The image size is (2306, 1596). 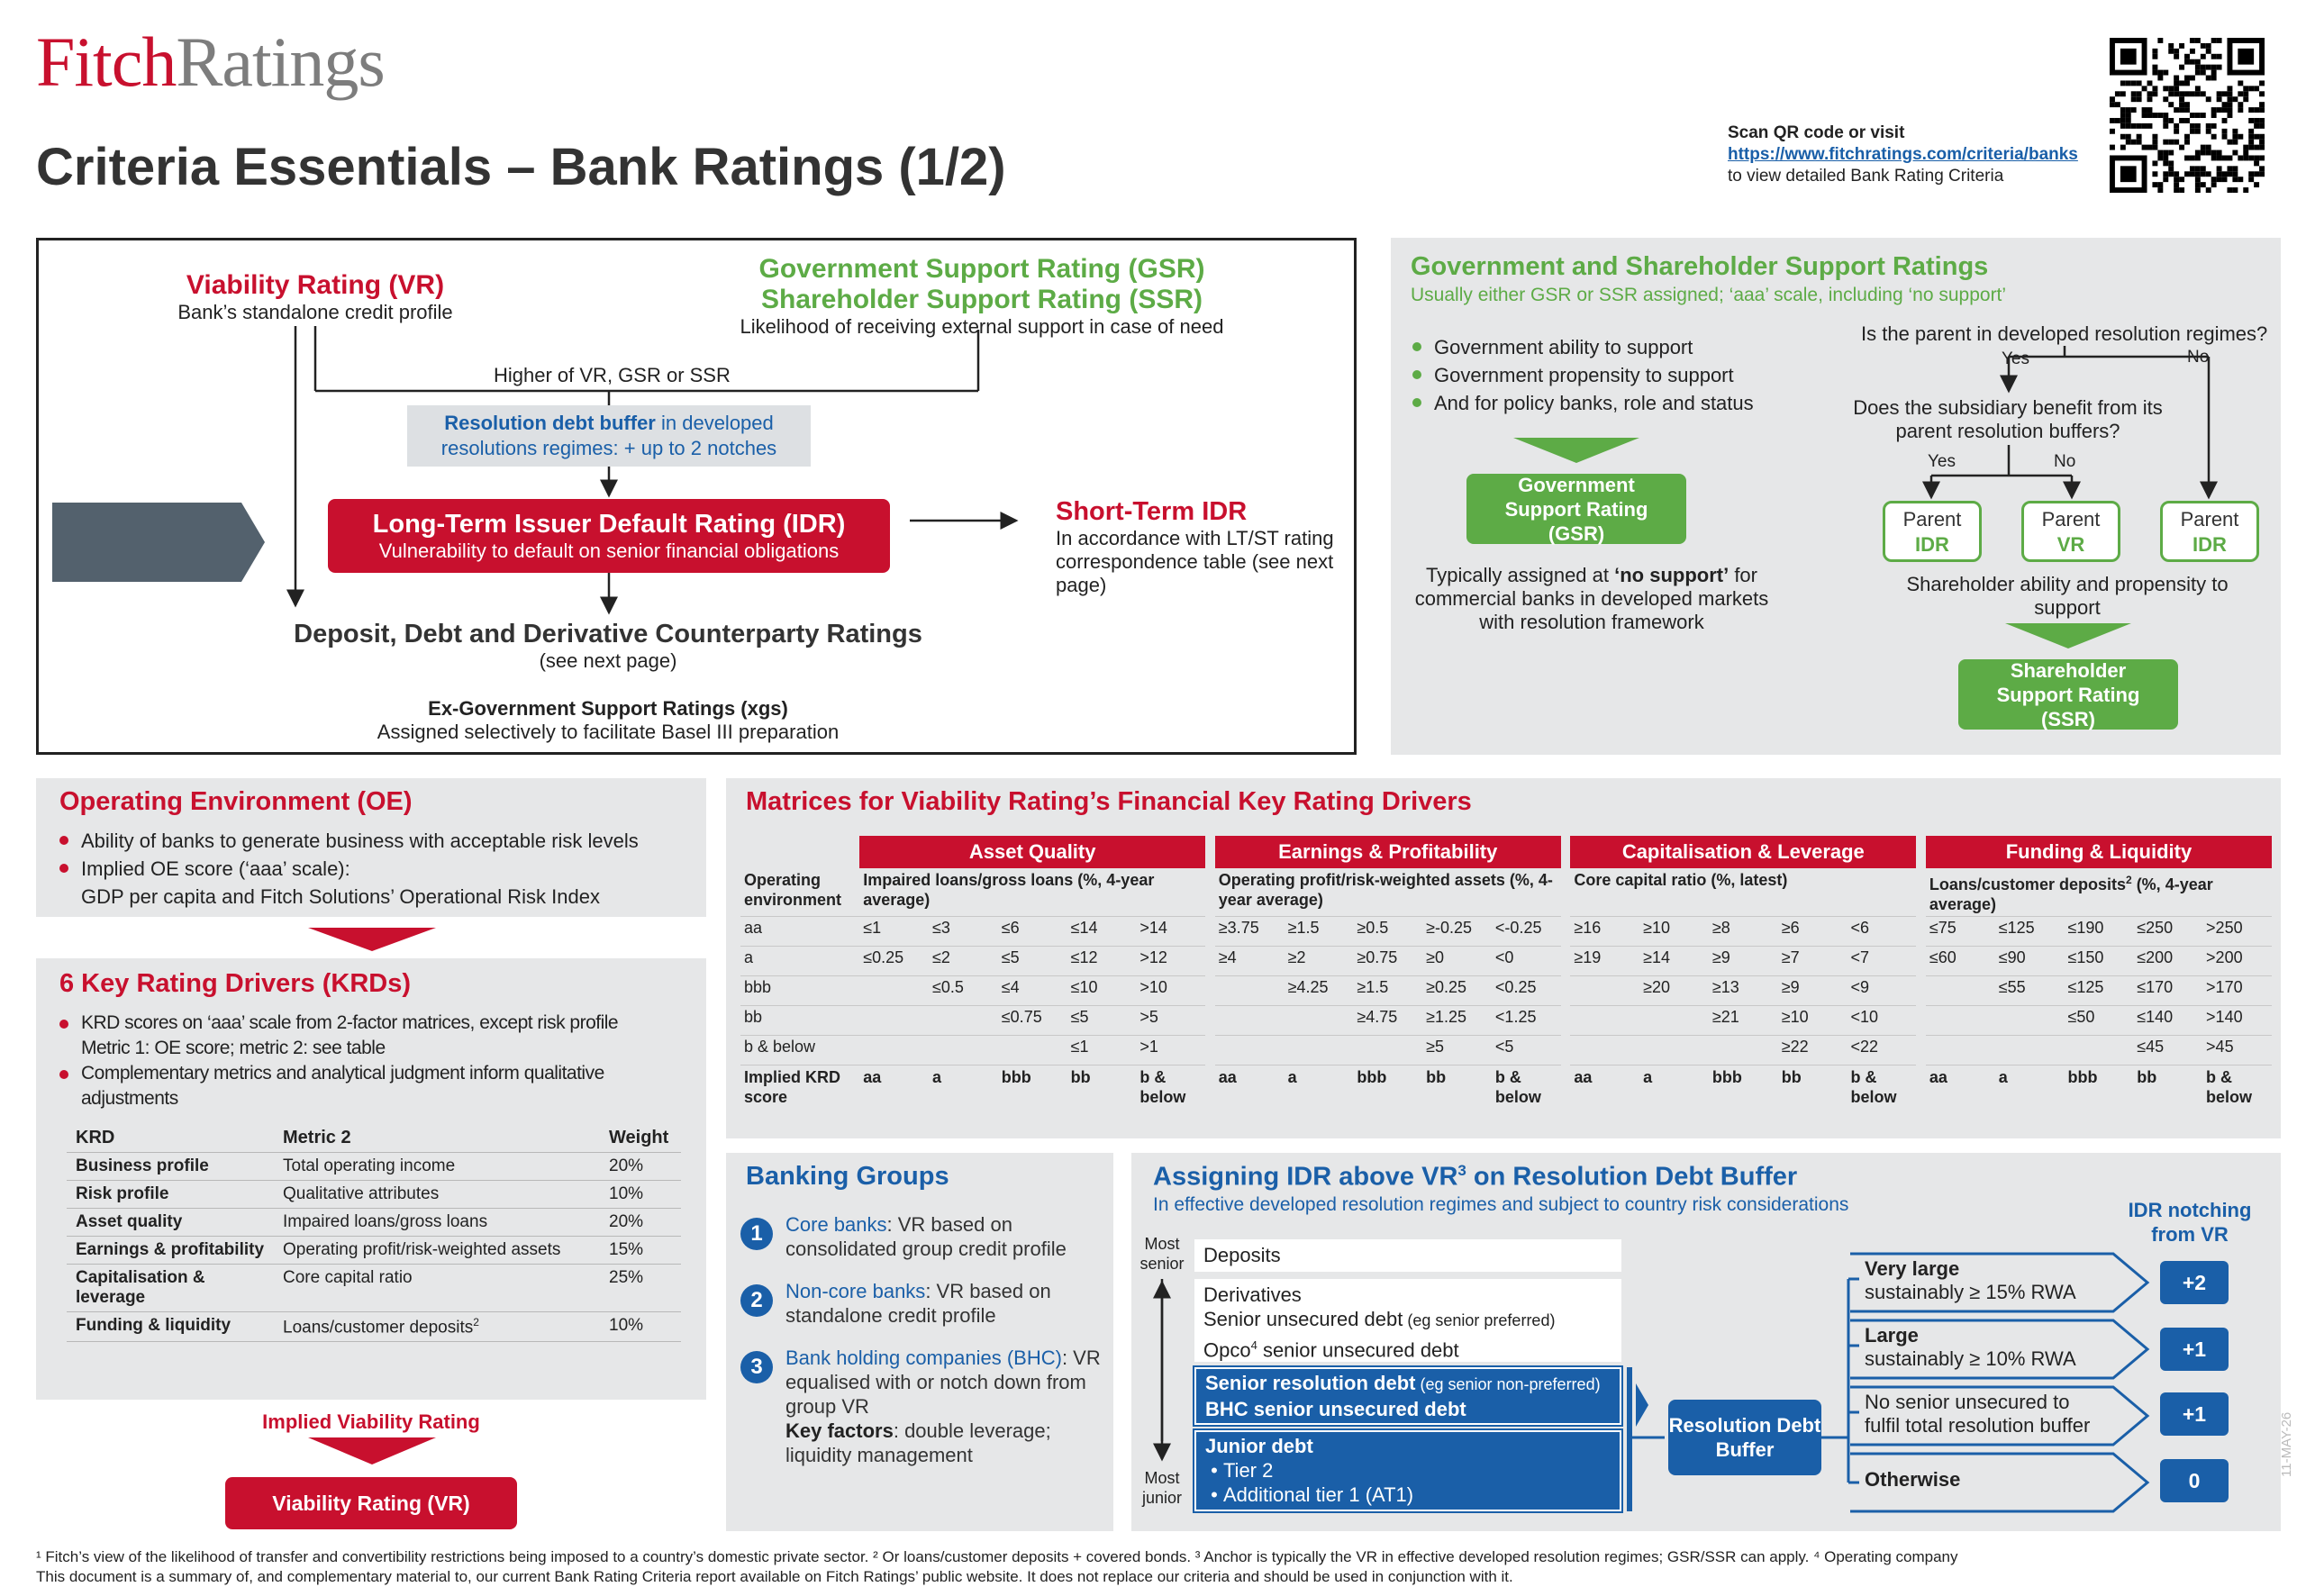 I want to click on implied-krd-score: aa, so click(x=1605, y=1087).